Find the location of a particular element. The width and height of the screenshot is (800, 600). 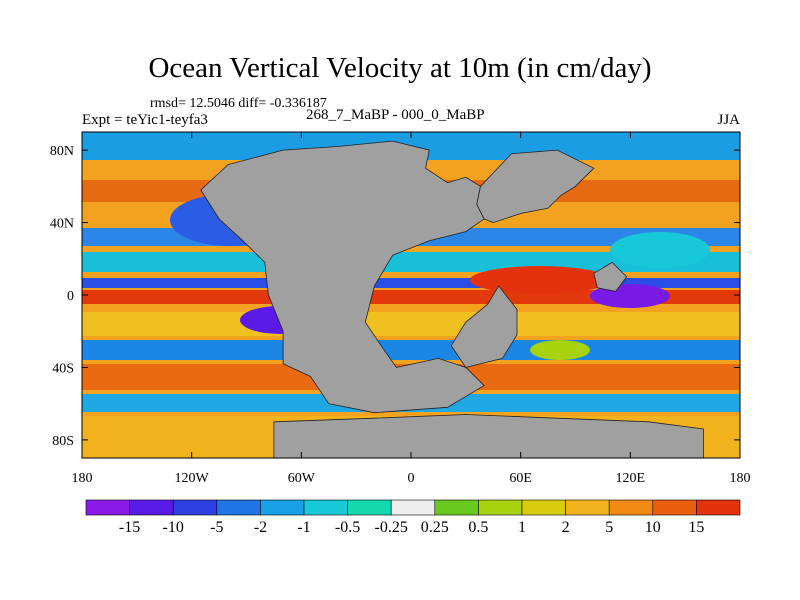

colorbar-label: -0.25 is located at coordinates (391, 527).